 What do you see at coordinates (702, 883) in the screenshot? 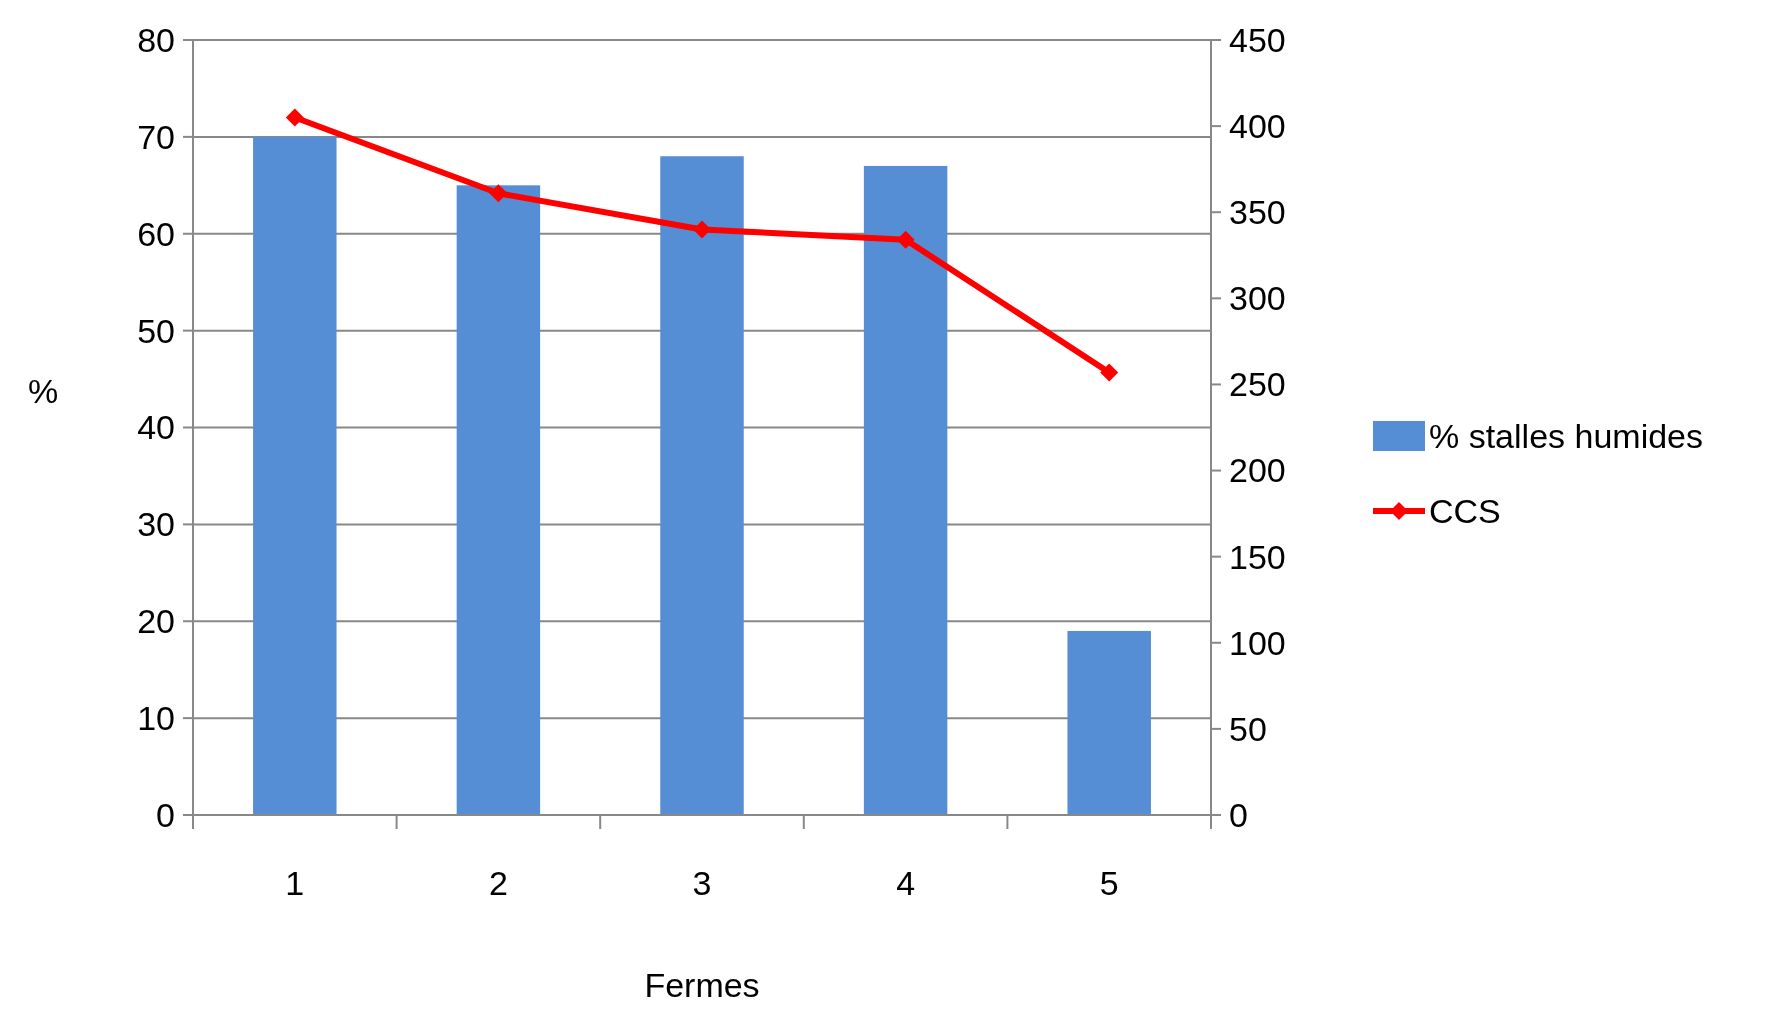
I see `x-tick-label: 3` at bounding box center [702, 883].